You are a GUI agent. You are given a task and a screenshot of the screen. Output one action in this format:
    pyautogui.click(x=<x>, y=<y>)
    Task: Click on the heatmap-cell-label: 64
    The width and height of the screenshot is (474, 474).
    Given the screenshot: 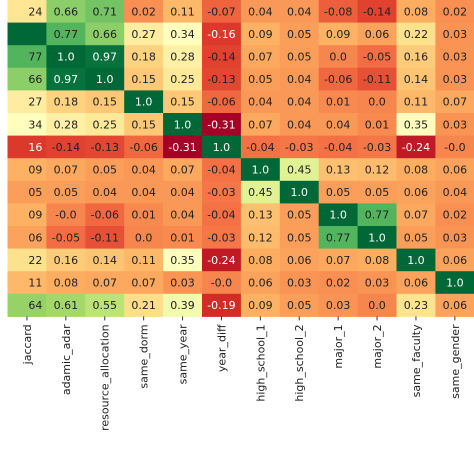 What is the action you would take?
    pyautogui.click(x=35, y=305)
    